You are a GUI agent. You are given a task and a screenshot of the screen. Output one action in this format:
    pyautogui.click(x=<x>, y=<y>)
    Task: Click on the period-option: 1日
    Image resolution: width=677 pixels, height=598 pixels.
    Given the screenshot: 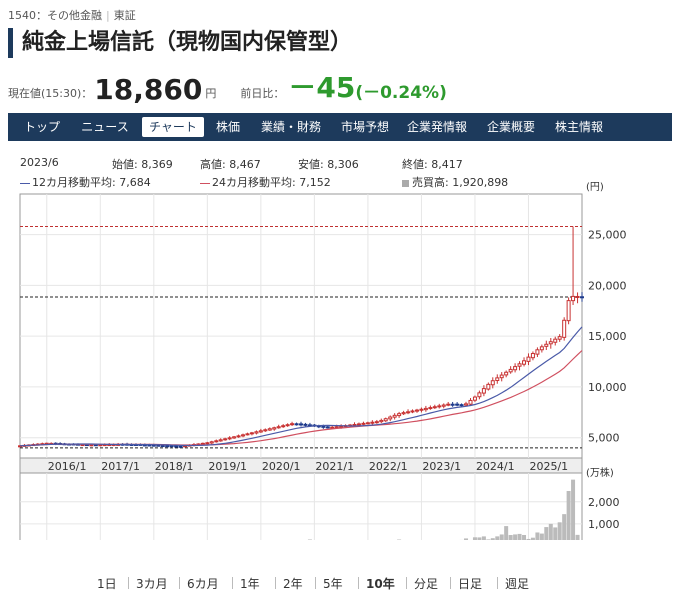 What is the action you would take?
    pyautogui.click(x=107, y=584)
    